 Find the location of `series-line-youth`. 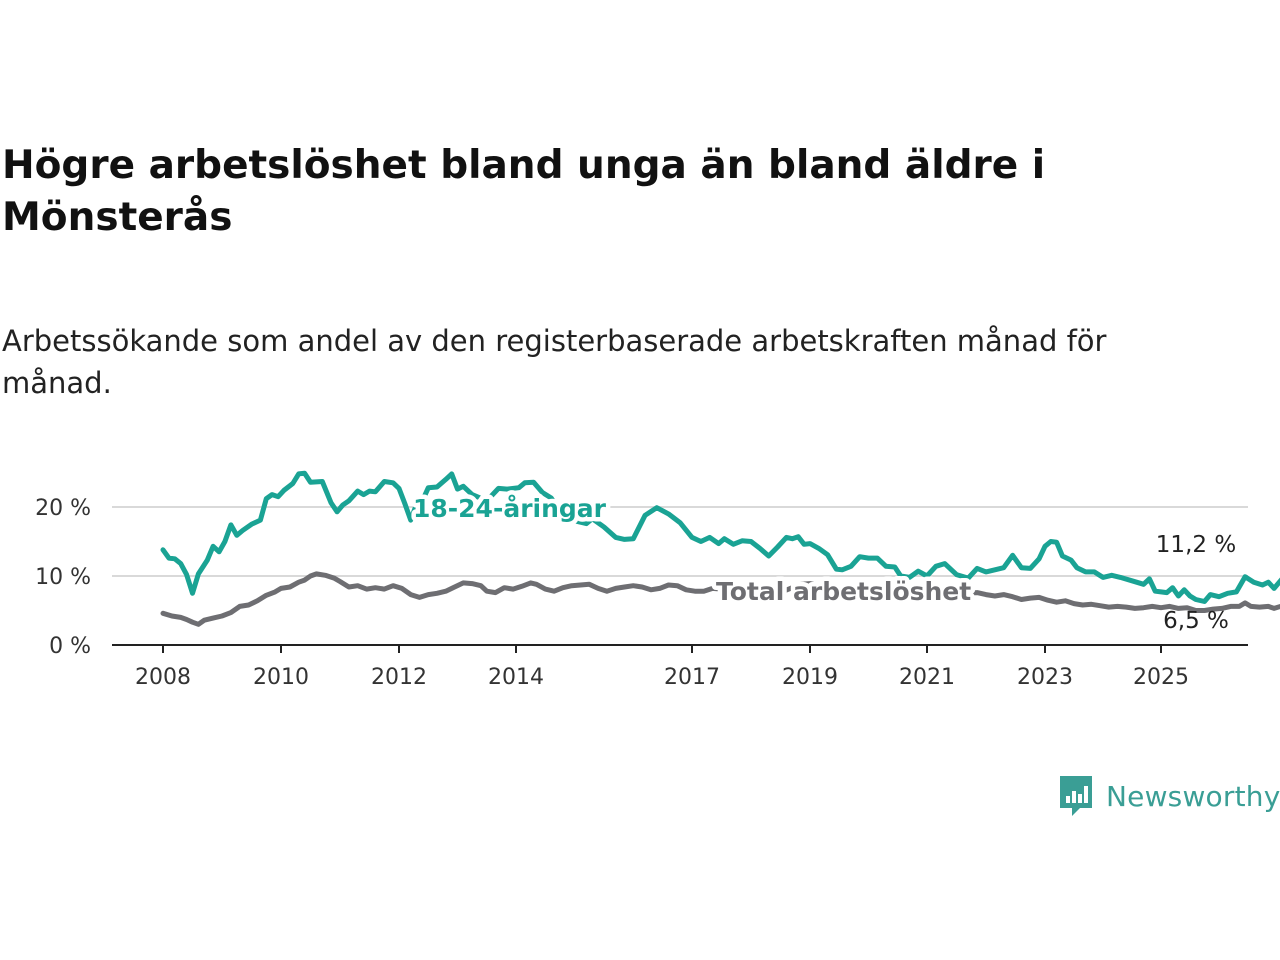

series-line-youth is located at coordinates (720, 537).